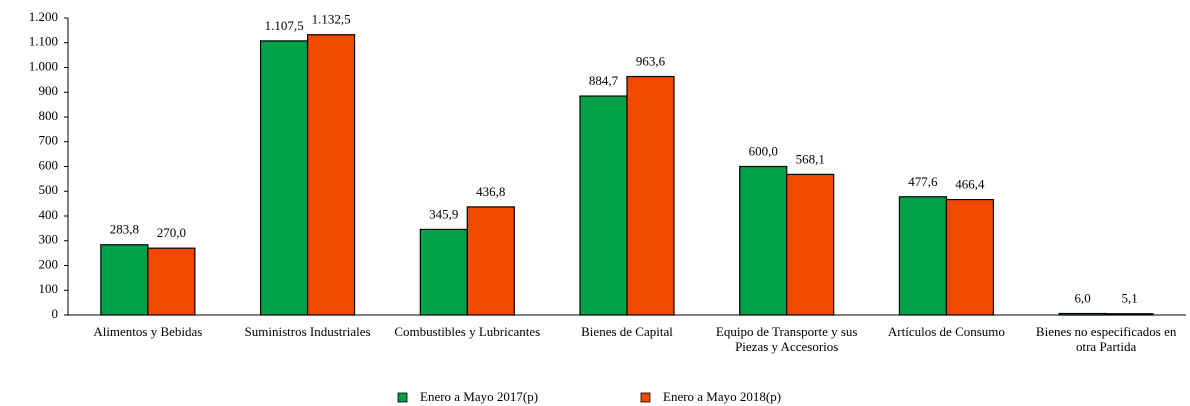  What do you see at coordinates (970, 184) in the screenshot?
I see `data-label: 466,4` at bounding box center [970, 184].